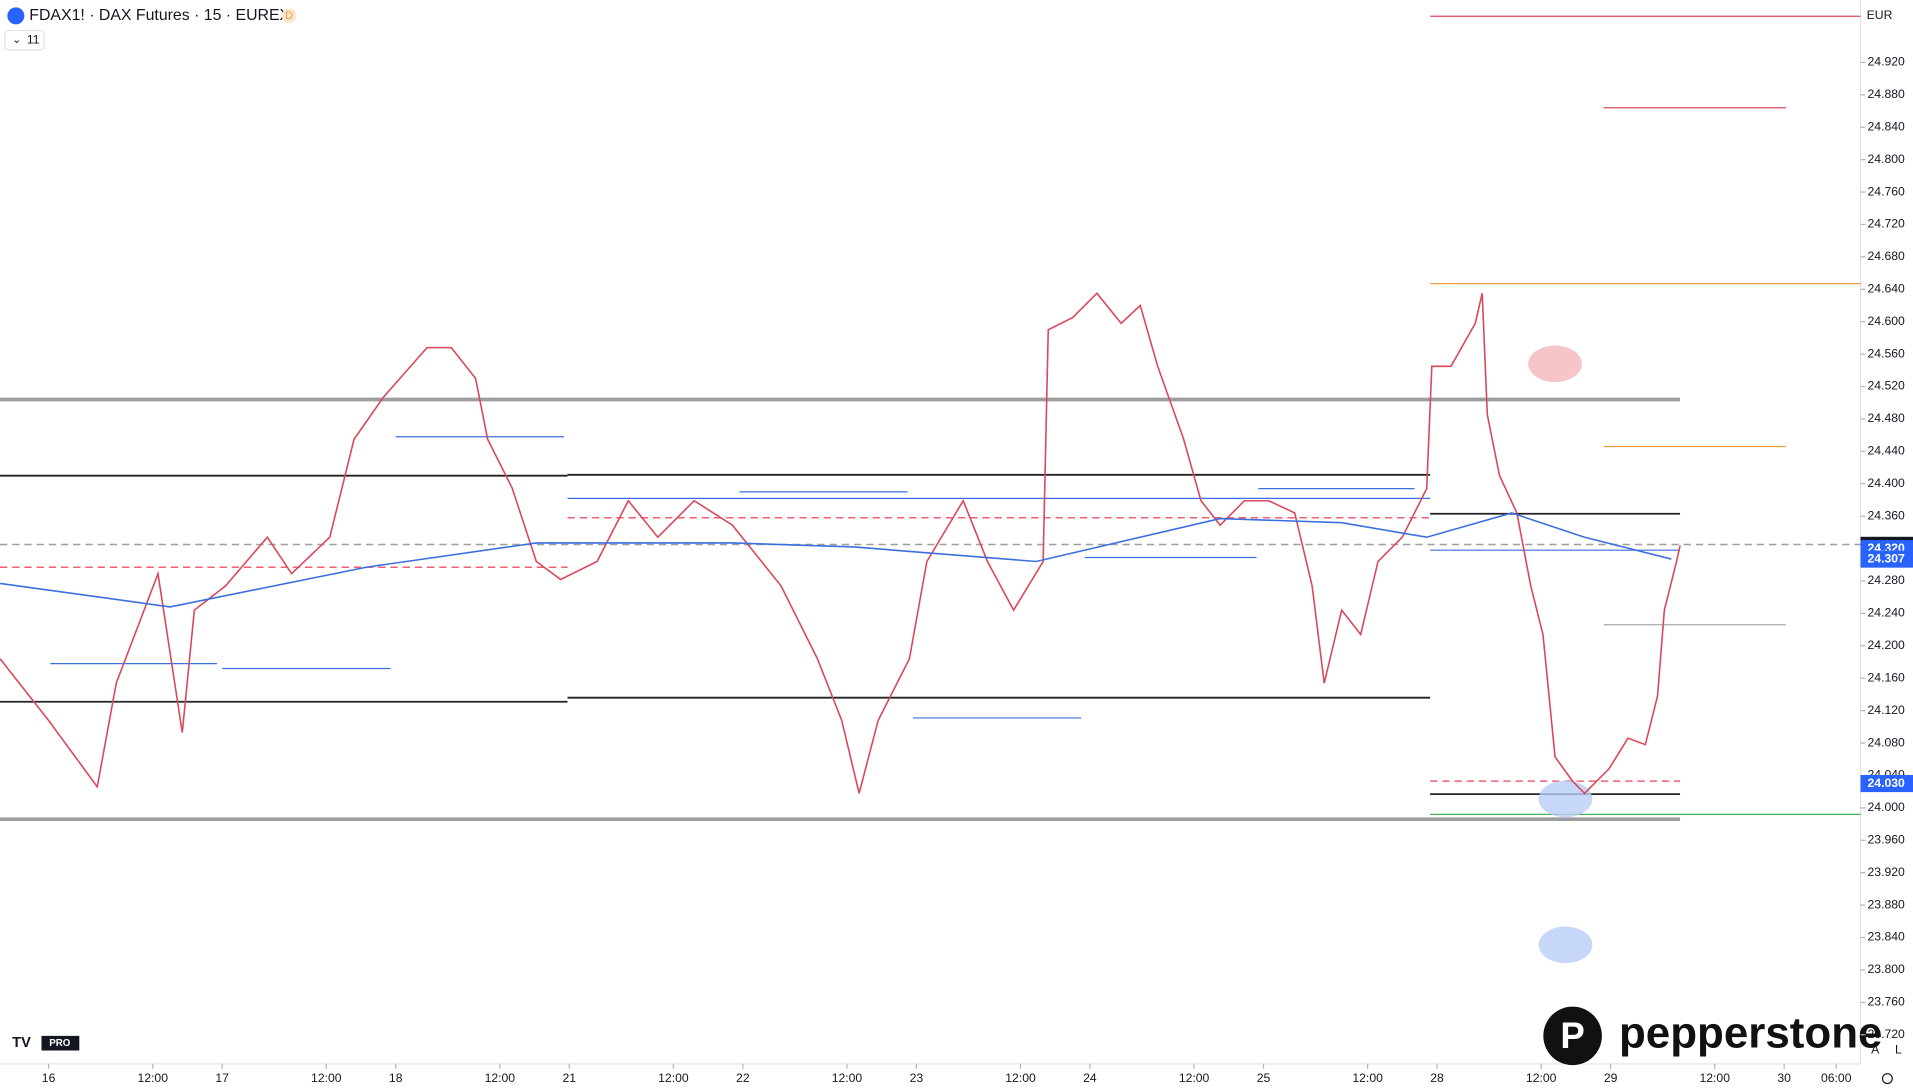 The width and height of the screenshot is (1913, 1092). What do you see at coordinates (21, 1043) in the screenshot?
I see `tv-logo: TV` at bounding box center [21, 1043].